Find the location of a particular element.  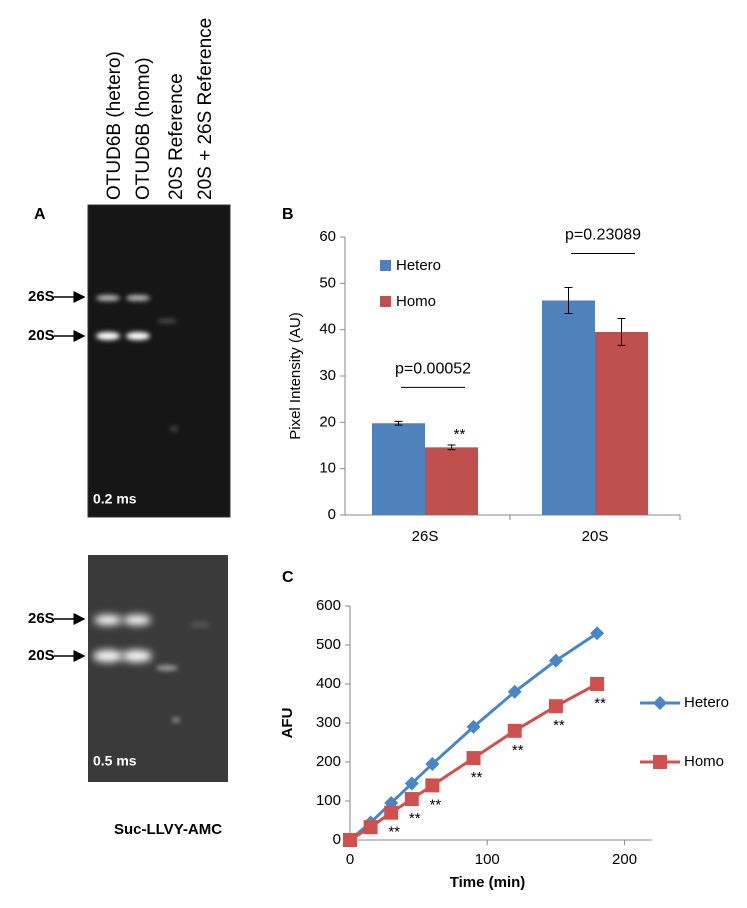

x-tick-label: 26S is located at coordinates (425, 536).